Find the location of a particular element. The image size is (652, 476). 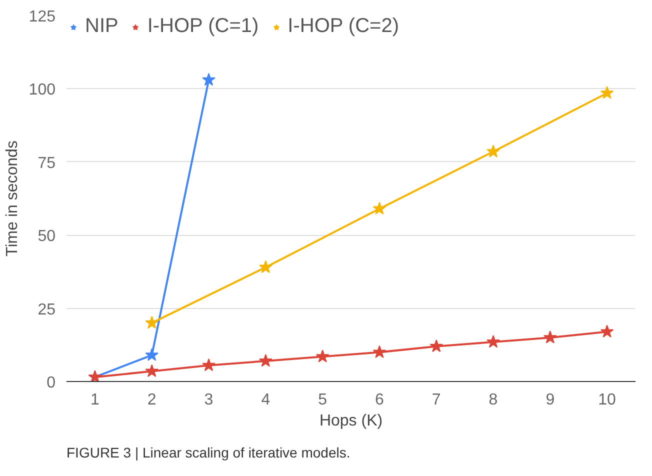

y-tick-label: 0 is located at coordinates (51, 383).